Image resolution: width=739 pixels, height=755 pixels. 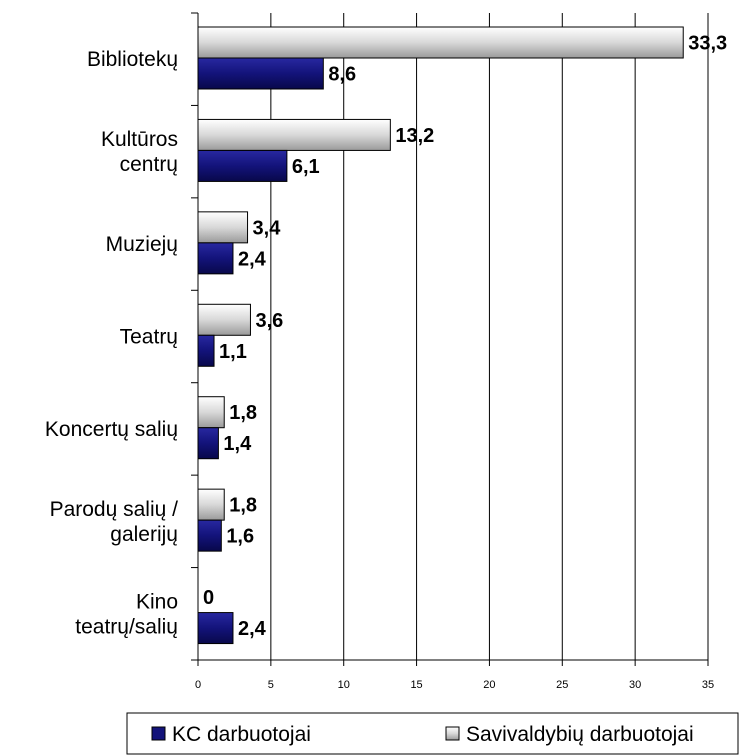 What do you see at coordinates (708, 685) in the screenshot?
I see `x-tick-label: 35` at bounding box center [708, 685].